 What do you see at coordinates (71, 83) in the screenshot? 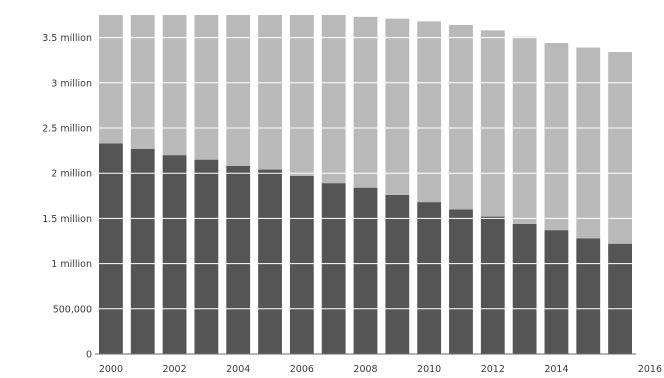
I see `y-tick-label: 3 million` at bounding box center [71, 83].